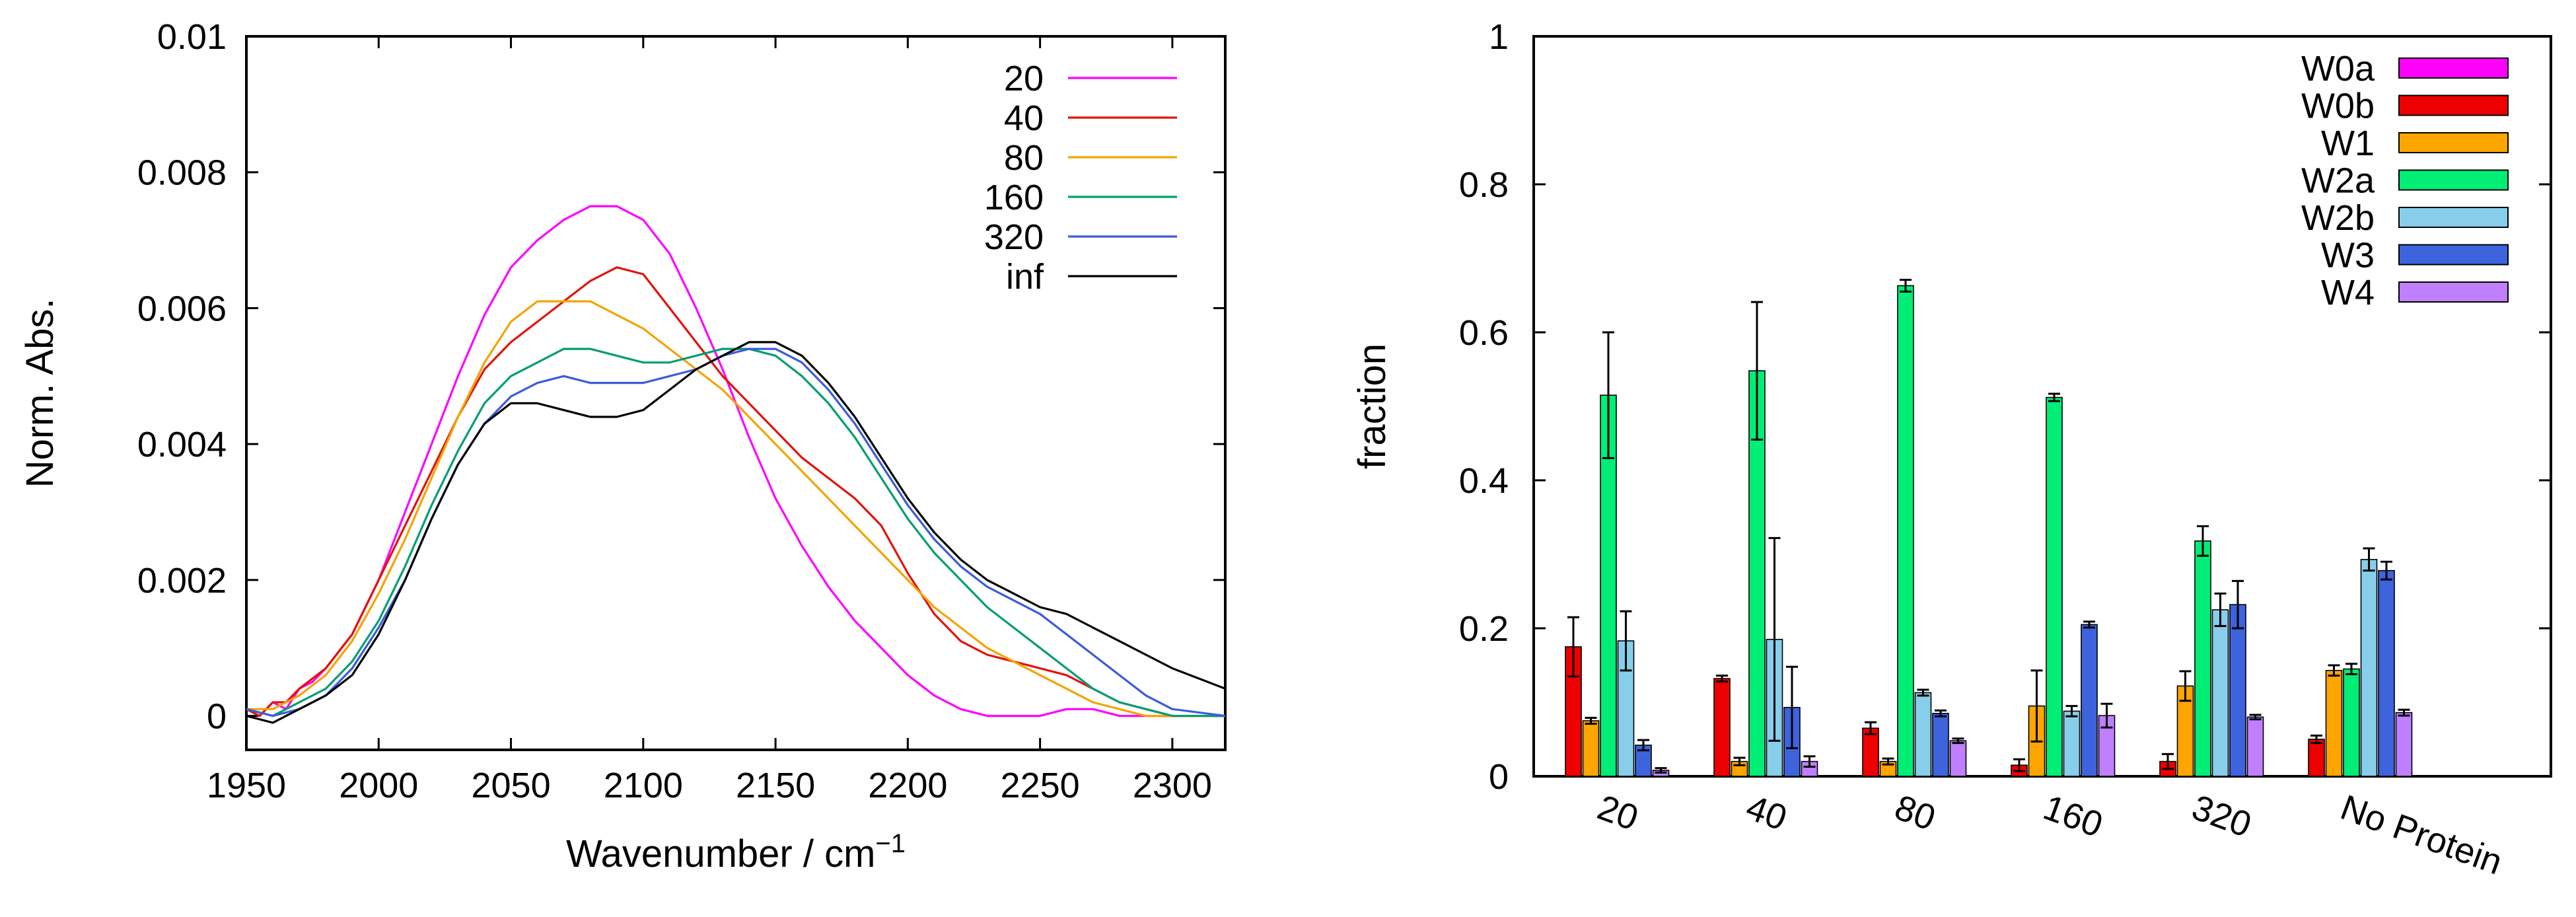 The height and width of the screenshot is (917, 2576). I want to click on spectra-y-tick-label: 0, so click(217, 717).